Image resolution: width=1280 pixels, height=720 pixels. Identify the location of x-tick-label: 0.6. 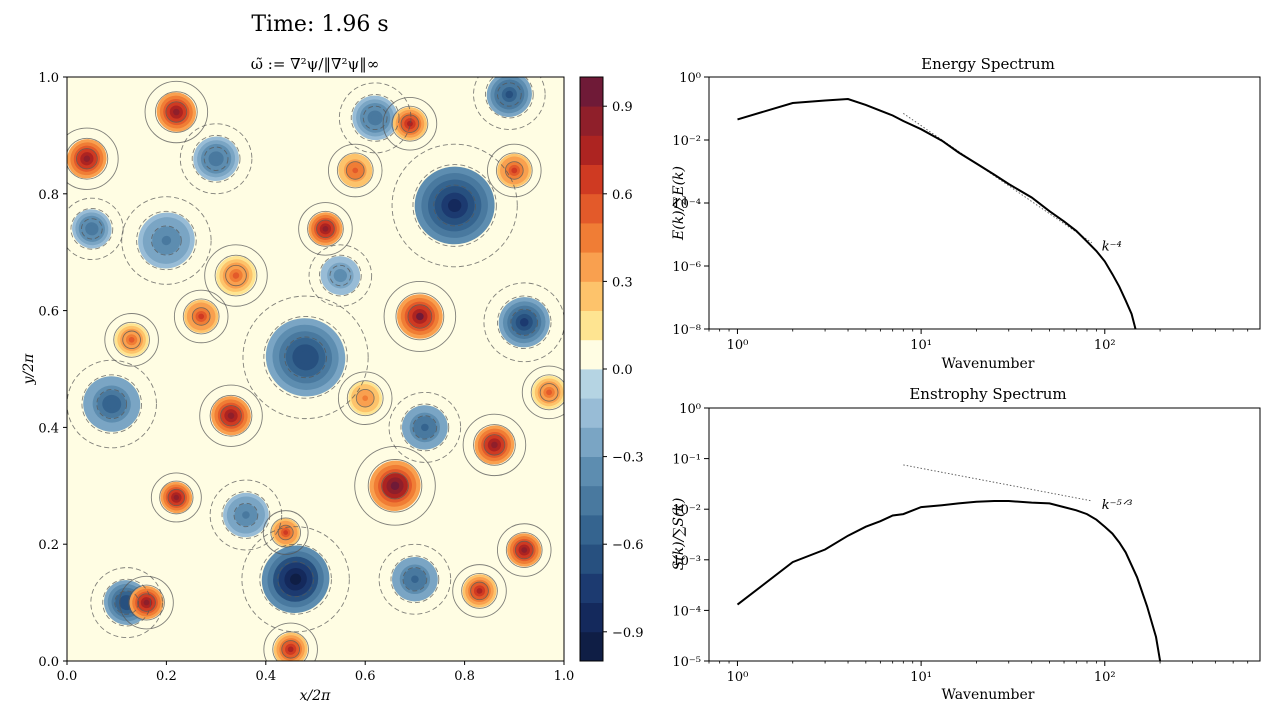
(365, 676).